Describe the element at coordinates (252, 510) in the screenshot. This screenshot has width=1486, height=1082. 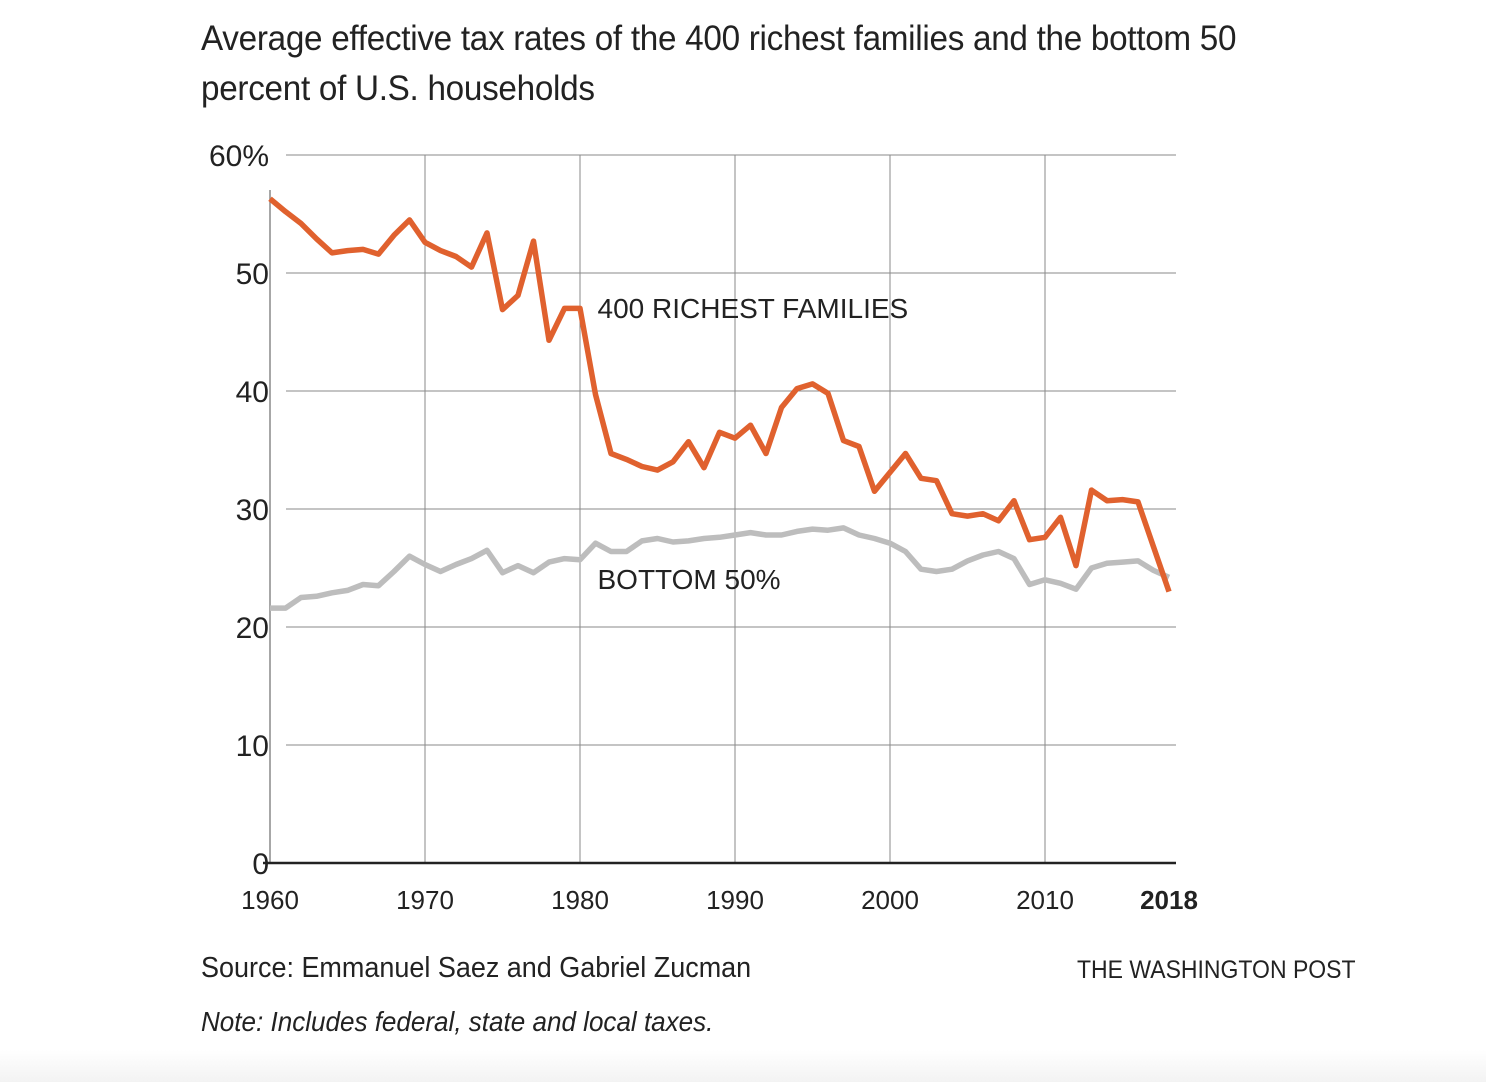
I see `y-tick-label: 30` at that location.